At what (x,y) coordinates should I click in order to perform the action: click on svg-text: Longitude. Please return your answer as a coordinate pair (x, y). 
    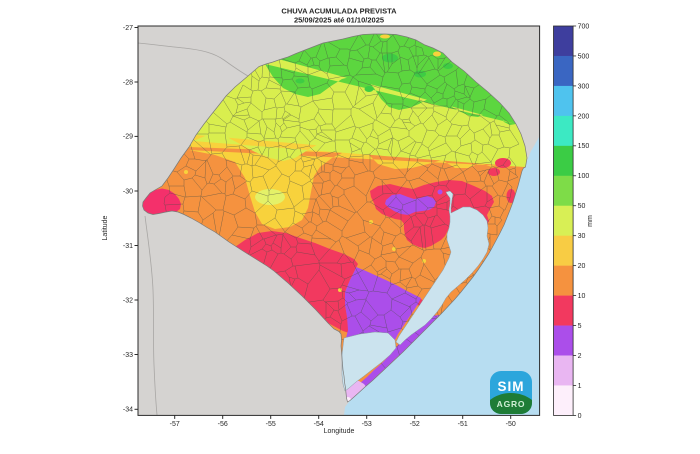
    Looking at the image, I should click on (339, 431).